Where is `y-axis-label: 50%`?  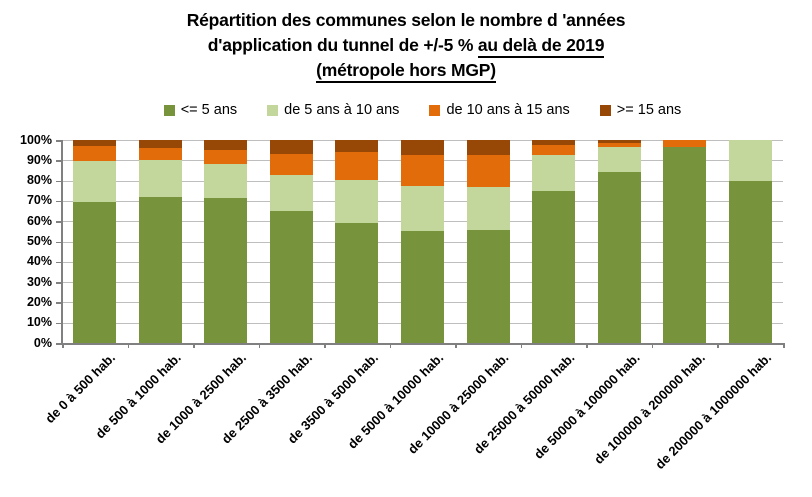 y-axis-label: 50% is located at coordinates (39, 241).